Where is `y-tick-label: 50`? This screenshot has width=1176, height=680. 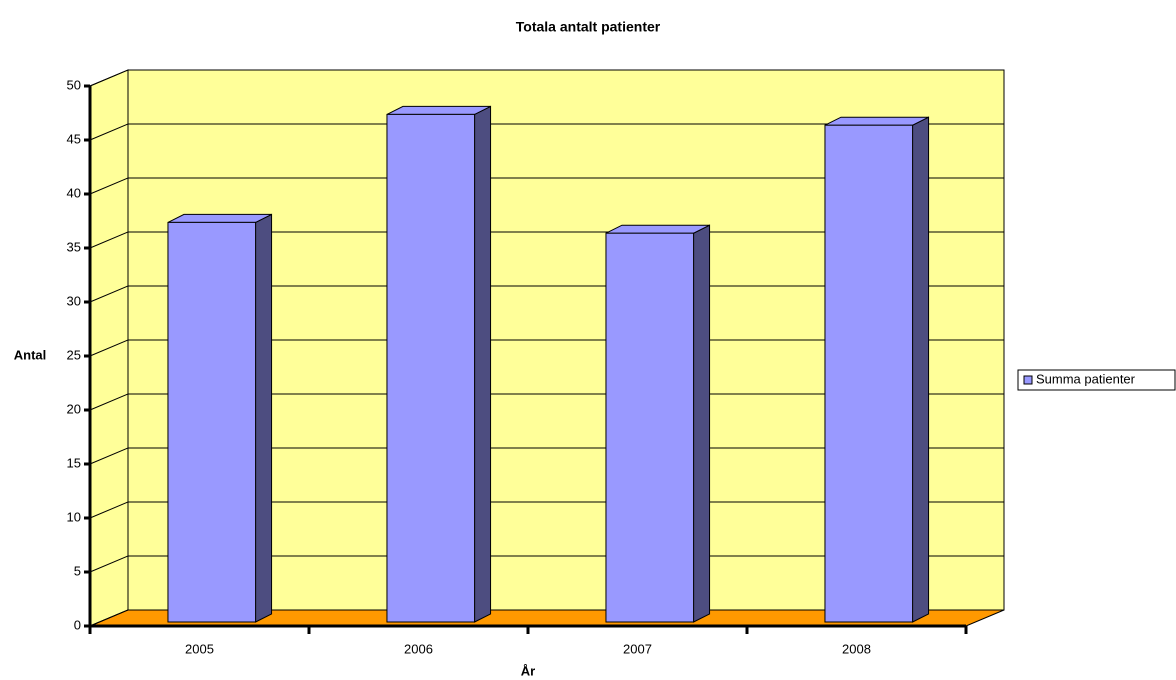 y-tick-label: 50 is located at coordinates (74, 84).